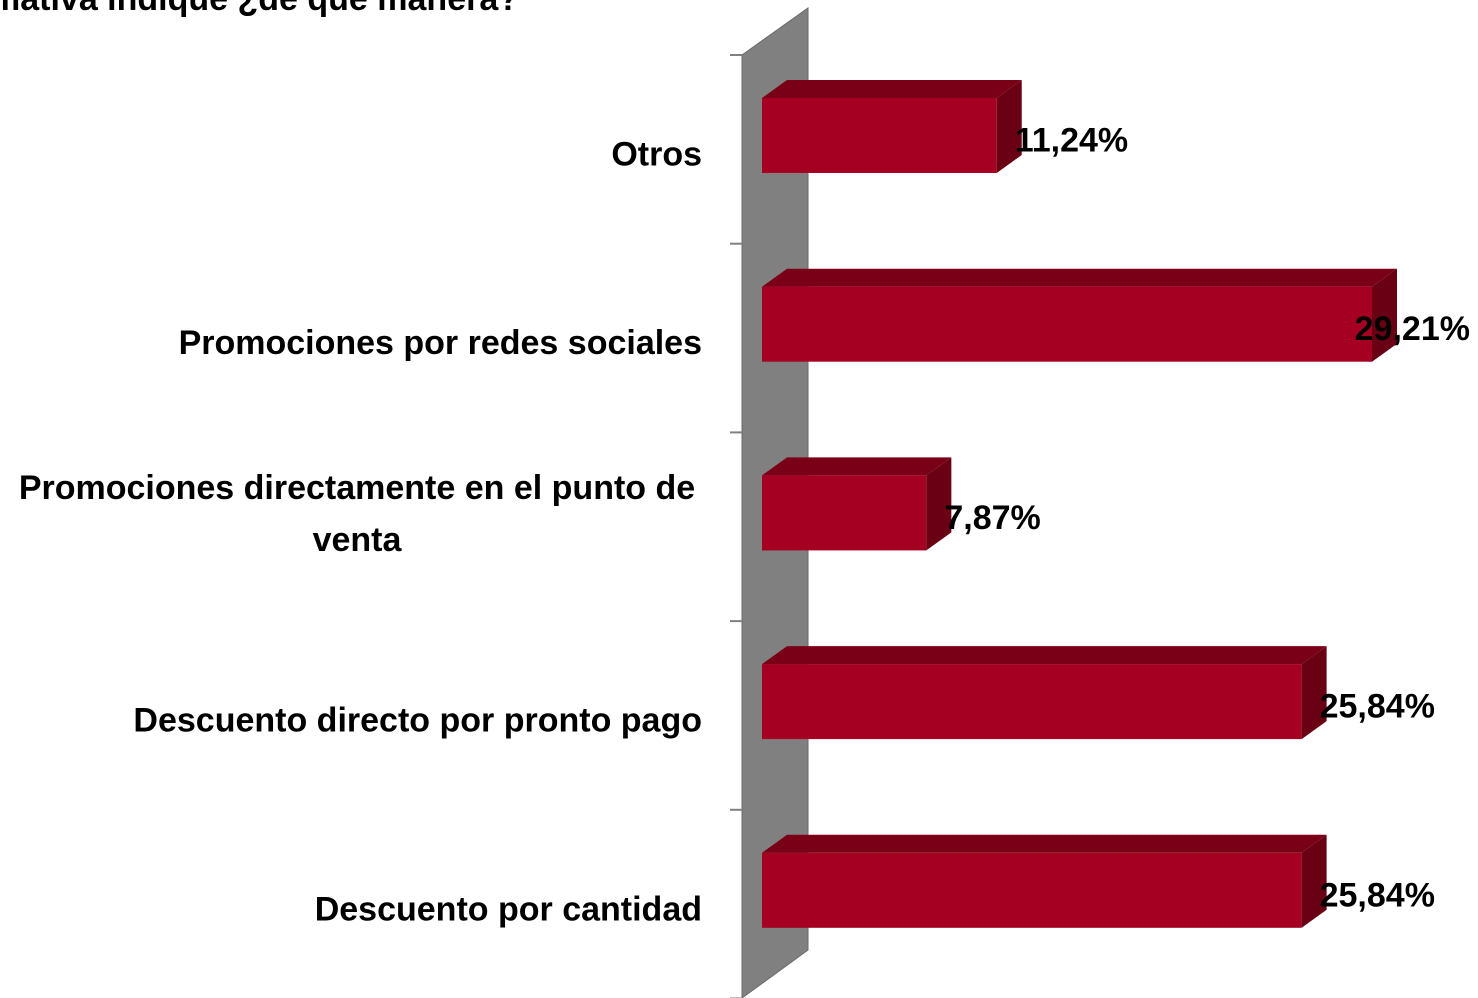  What do you see at coordinates (508, 909) in the screenshot?
I see `category-label: Descuento por cantidad` at bounding box center [508, 909].